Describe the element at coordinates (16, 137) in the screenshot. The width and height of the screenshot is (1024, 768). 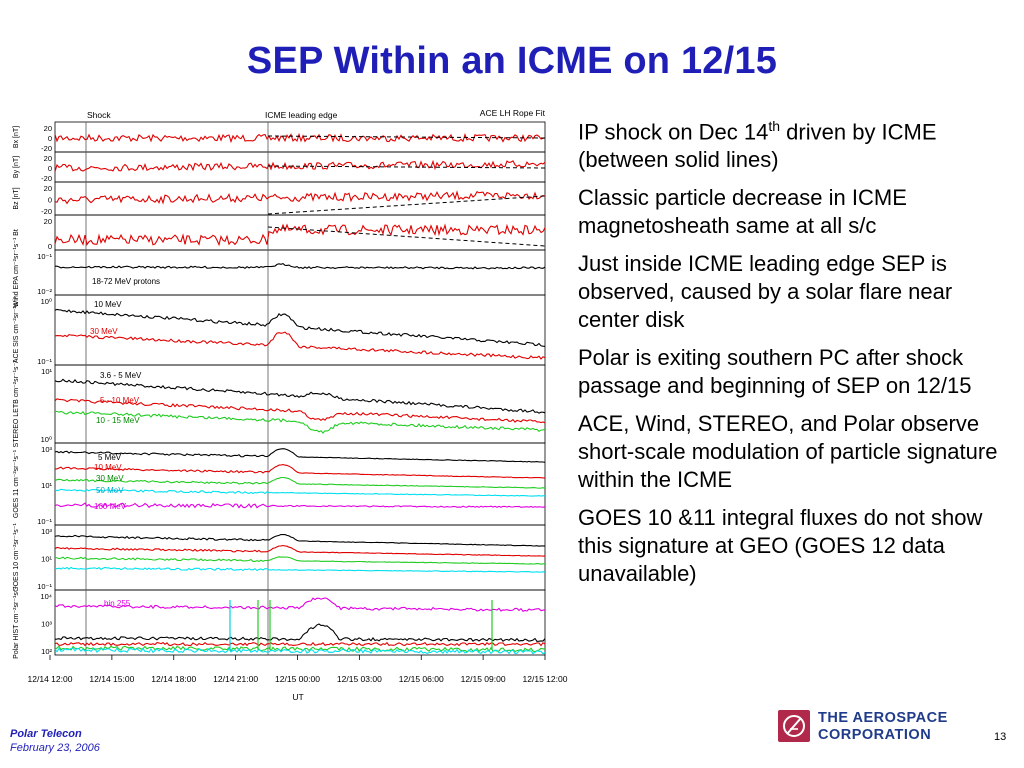
I see `ylabel-bx: Bx [nT]` at that location.